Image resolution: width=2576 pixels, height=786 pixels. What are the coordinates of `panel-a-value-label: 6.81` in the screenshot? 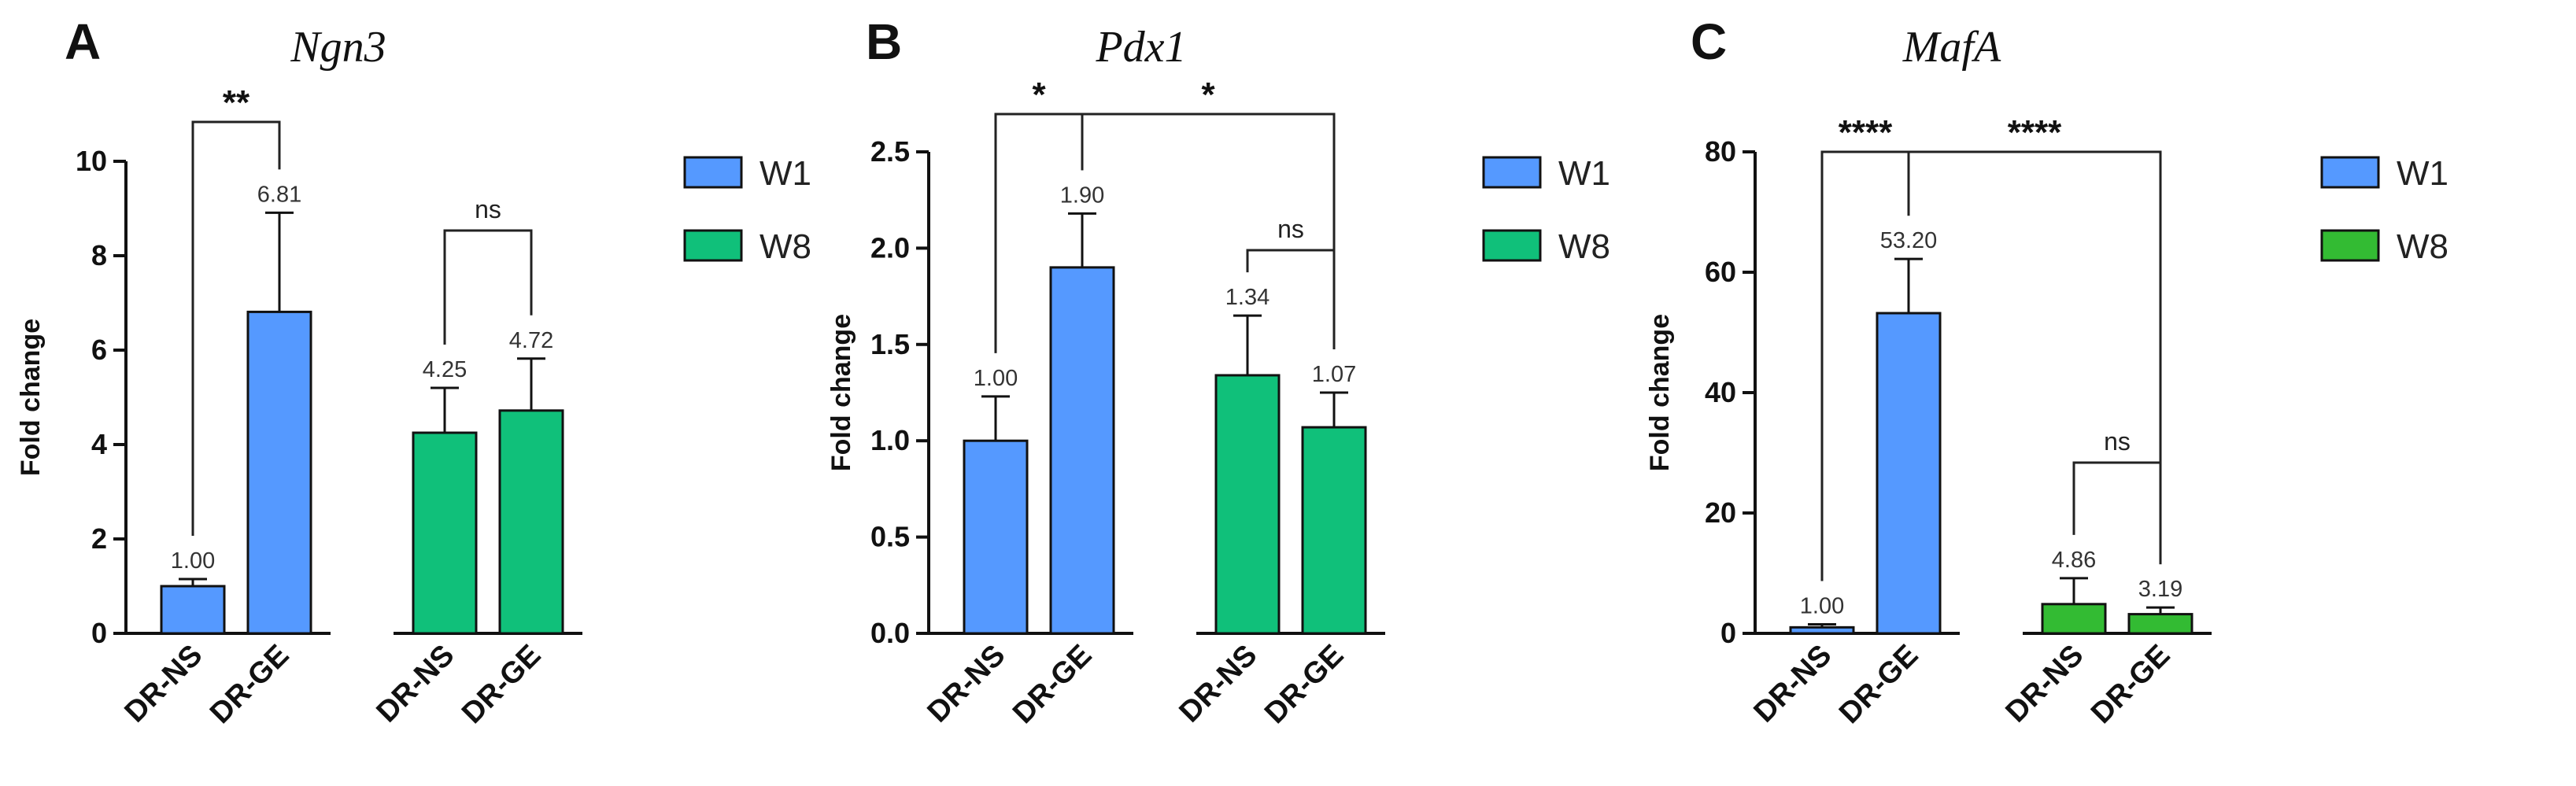 It's located at (279, 195).